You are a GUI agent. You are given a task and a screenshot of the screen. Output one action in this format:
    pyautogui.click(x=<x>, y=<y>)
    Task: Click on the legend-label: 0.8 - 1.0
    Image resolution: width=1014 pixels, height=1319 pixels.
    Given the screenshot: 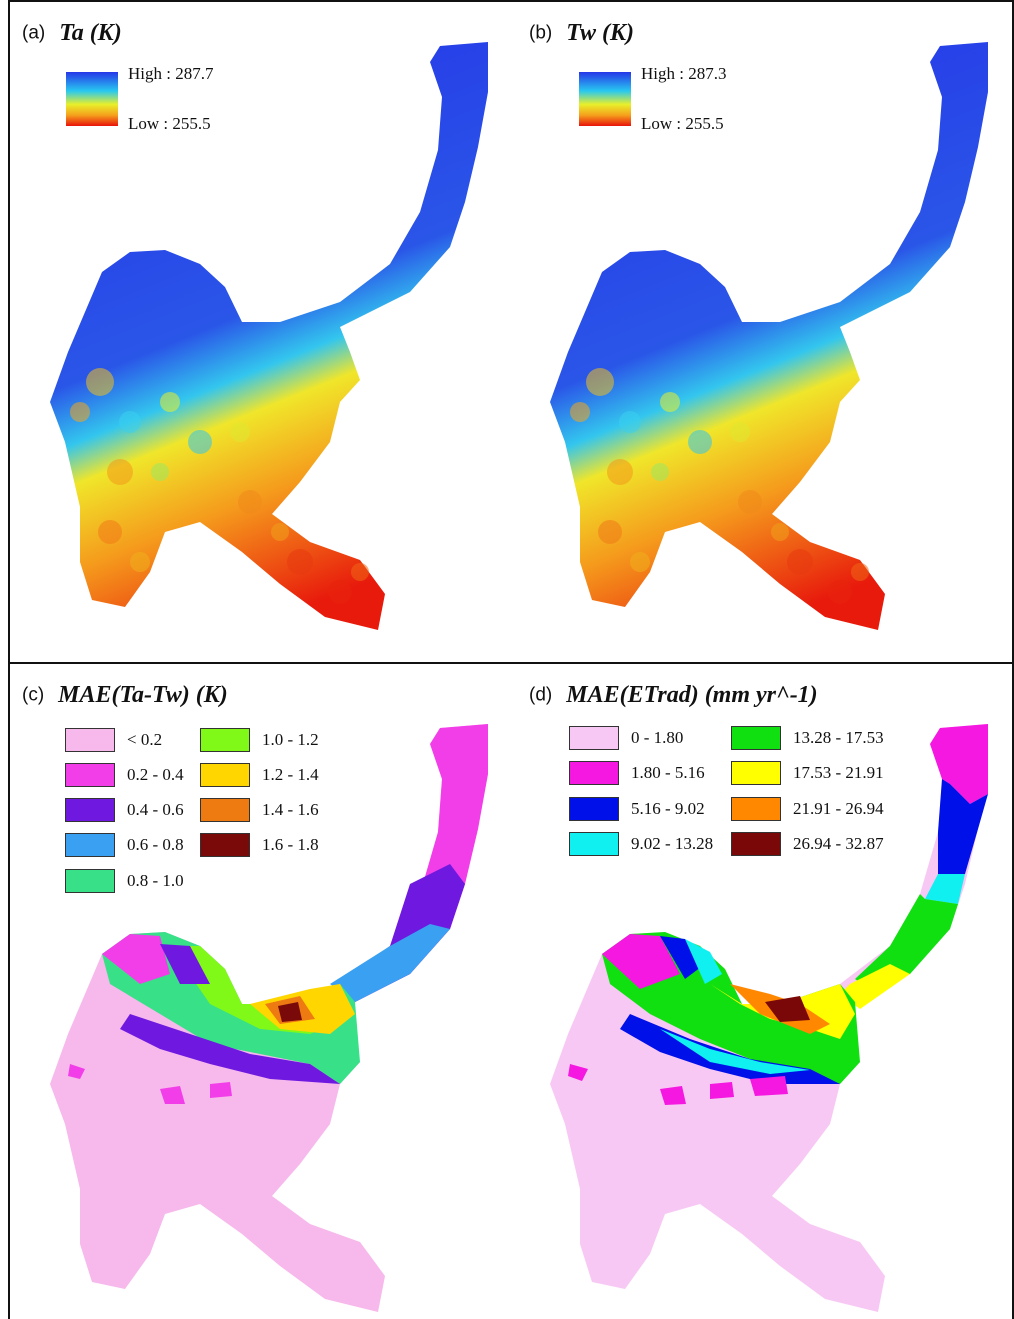 What is the action you would take?
    pyautogui.click(x=155, y=880)
    